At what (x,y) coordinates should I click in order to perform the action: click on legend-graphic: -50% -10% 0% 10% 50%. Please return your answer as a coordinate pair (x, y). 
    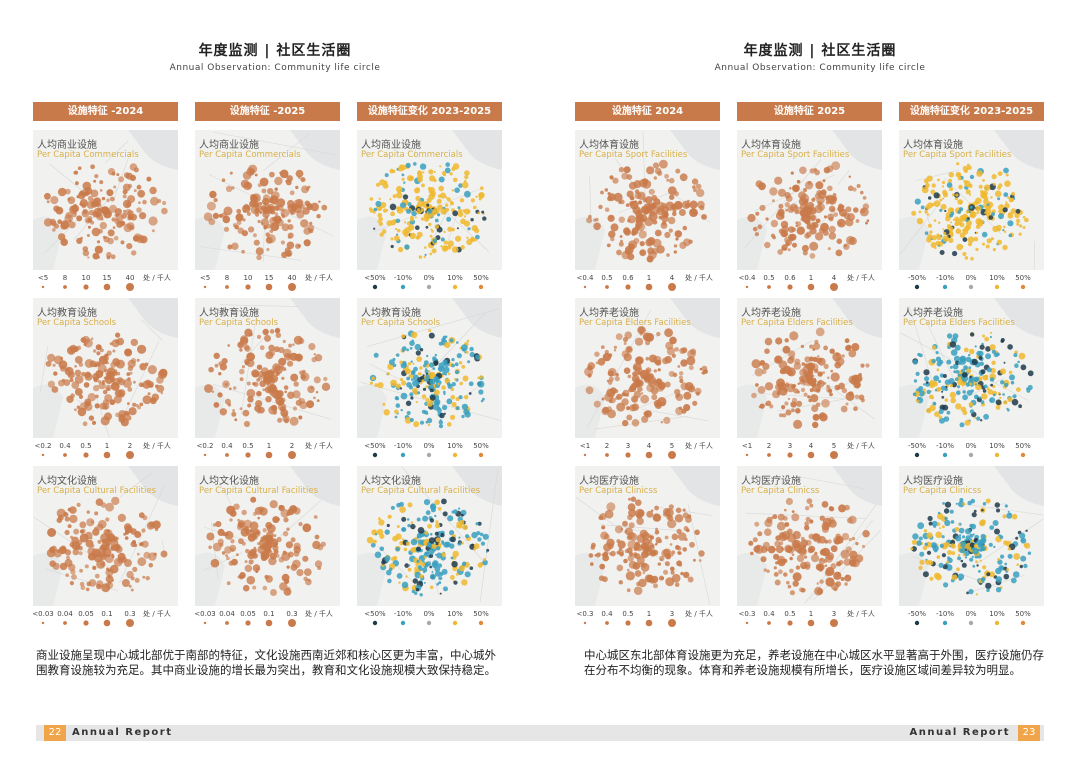
    Looking at the image, I should click on (969, 450).